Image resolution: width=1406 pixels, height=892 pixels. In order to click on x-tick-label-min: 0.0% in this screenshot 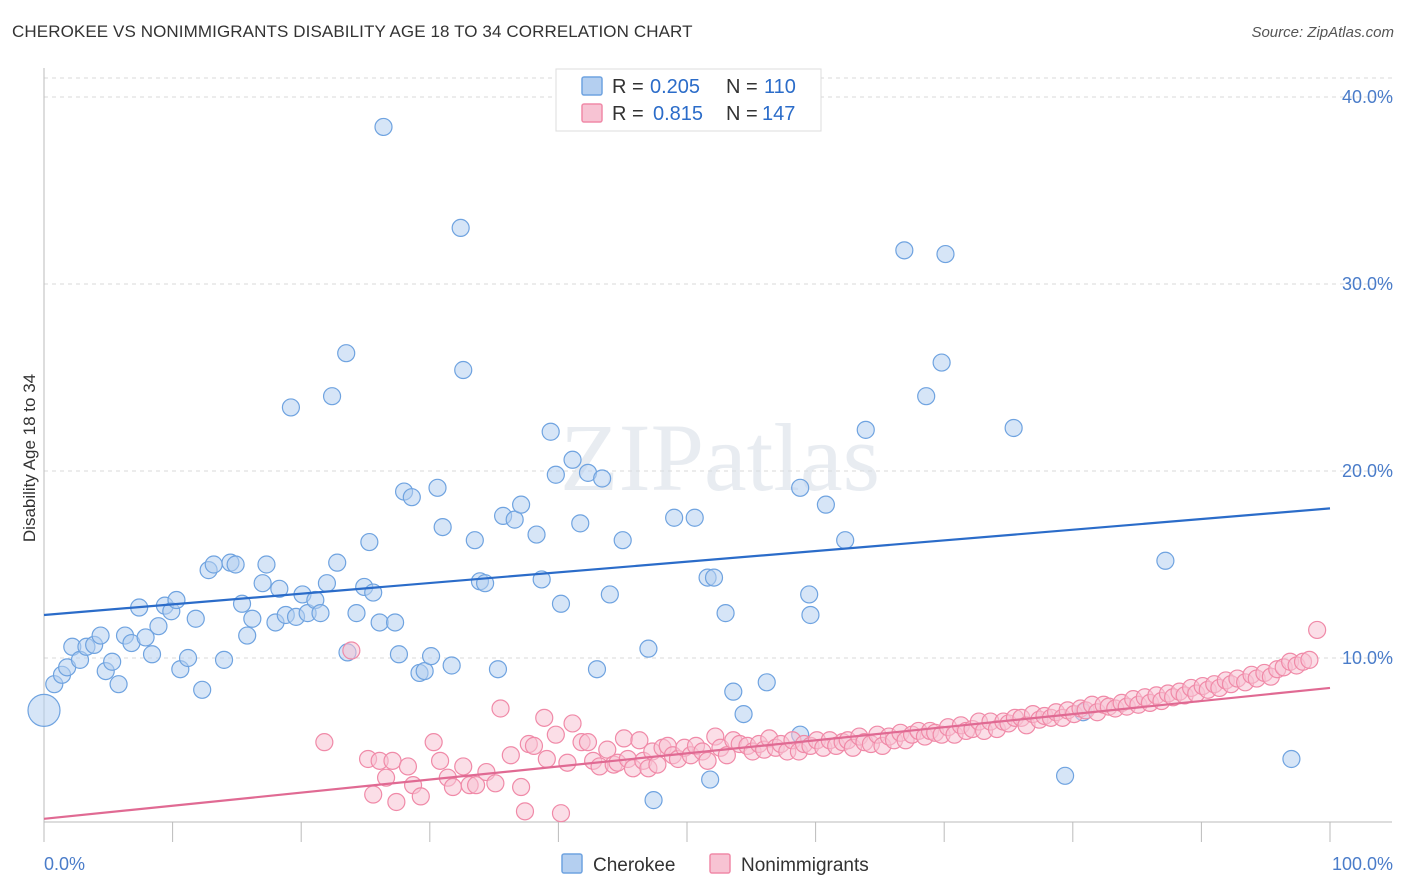, I will do `click(64, 864)`.